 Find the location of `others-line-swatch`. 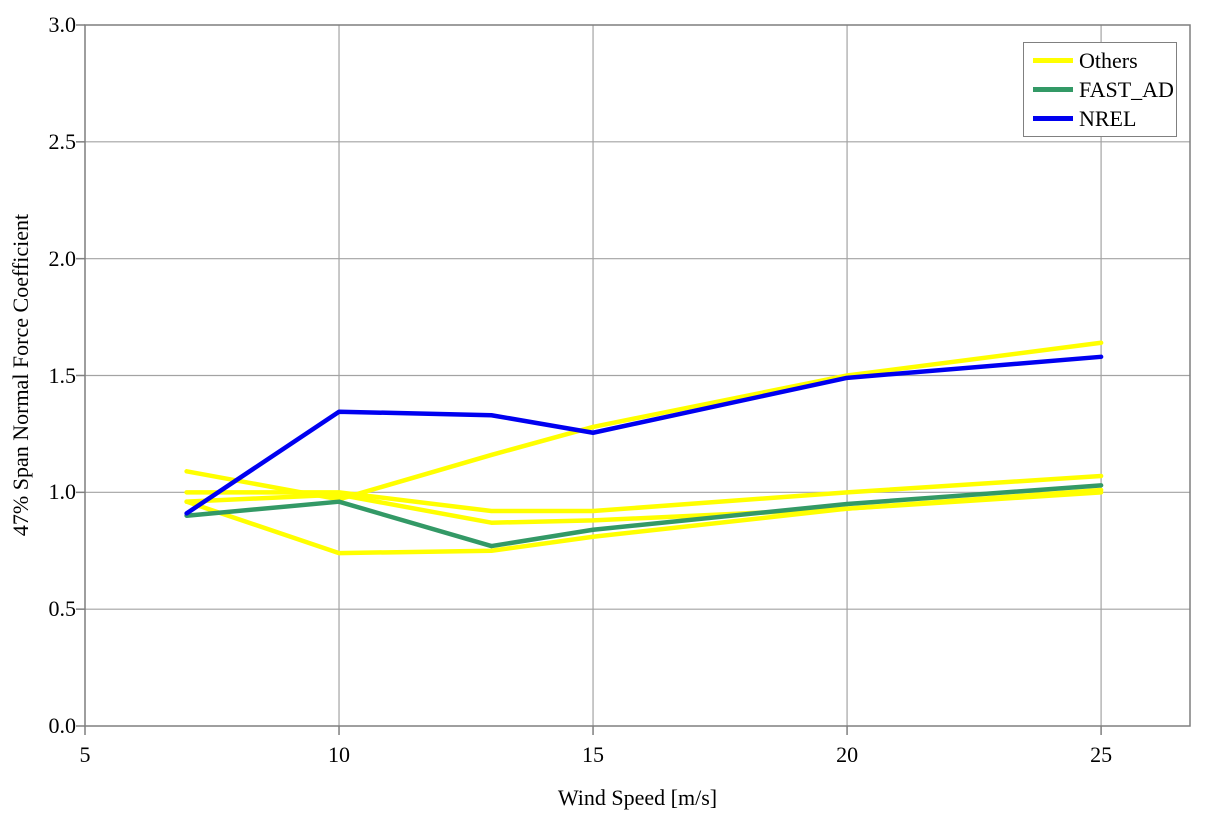

others-line-swatch is located at coordinates (1053, 60).